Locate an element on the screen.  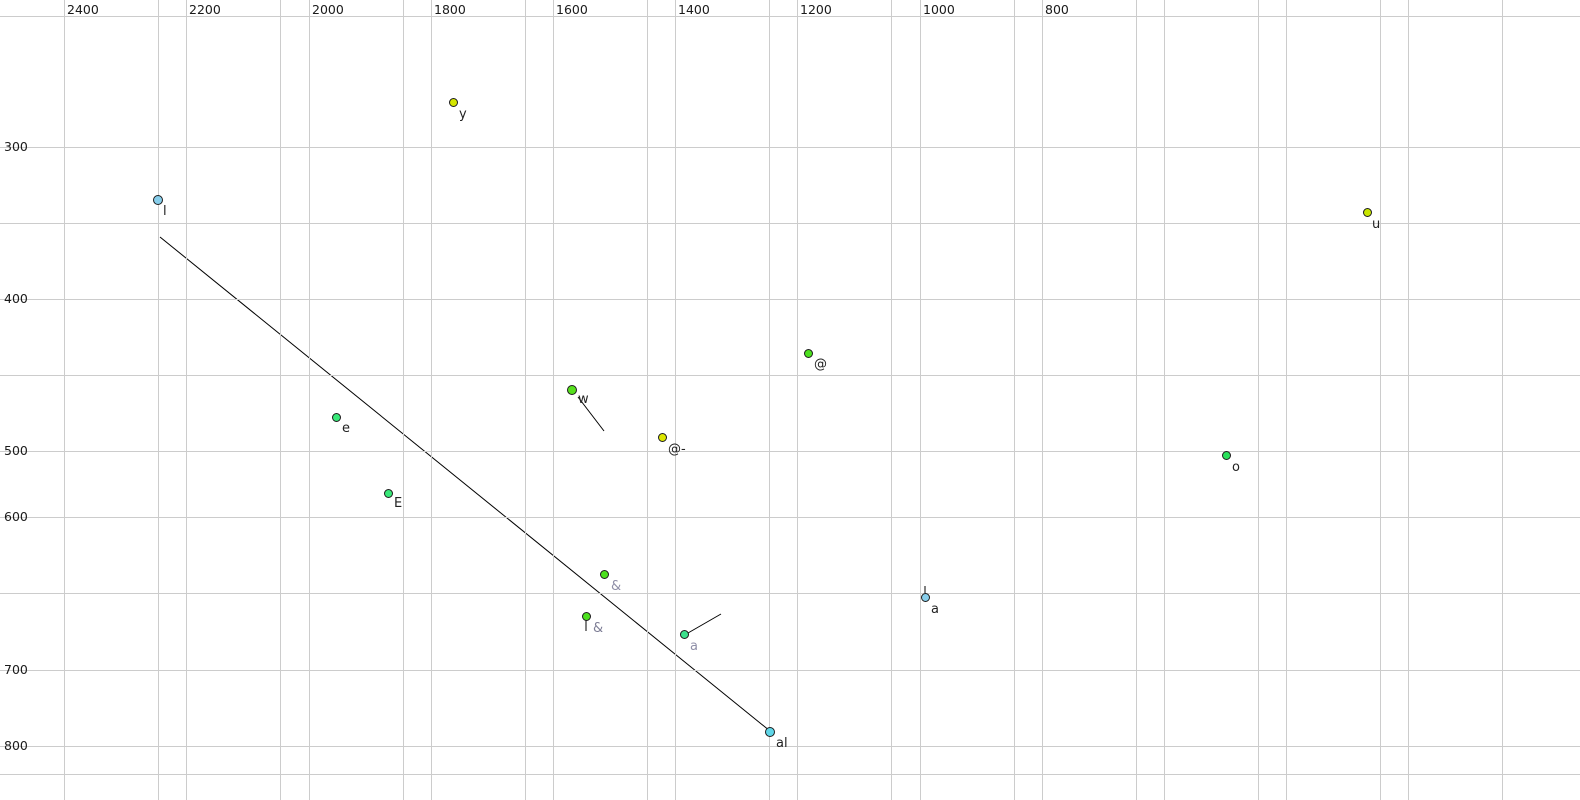
x-axis-tick-label: 800 is located at coordinates (1057, 9).